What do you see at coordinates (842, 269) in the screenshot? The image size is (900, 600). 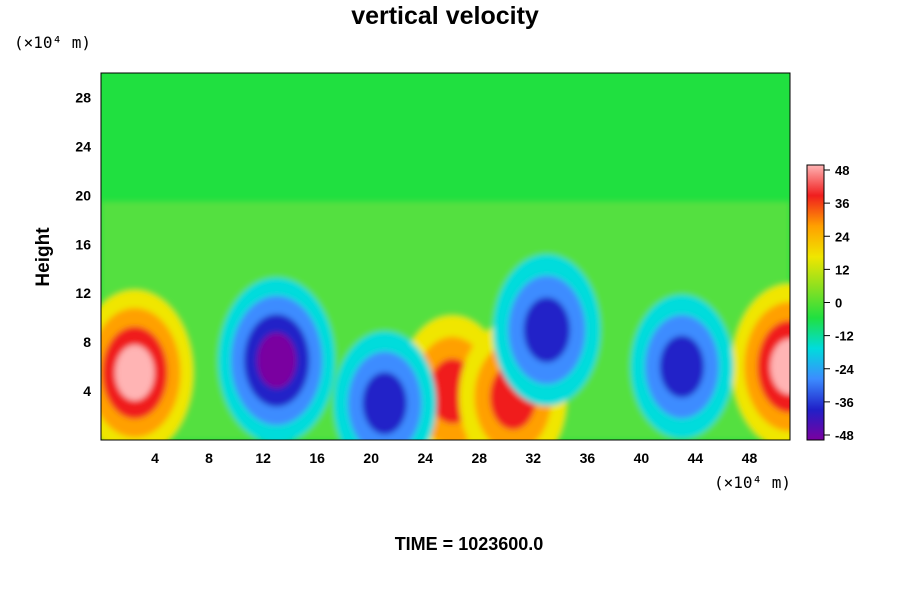 I see `colorbar-tick-label: 12` at bounding box center [842, 269].